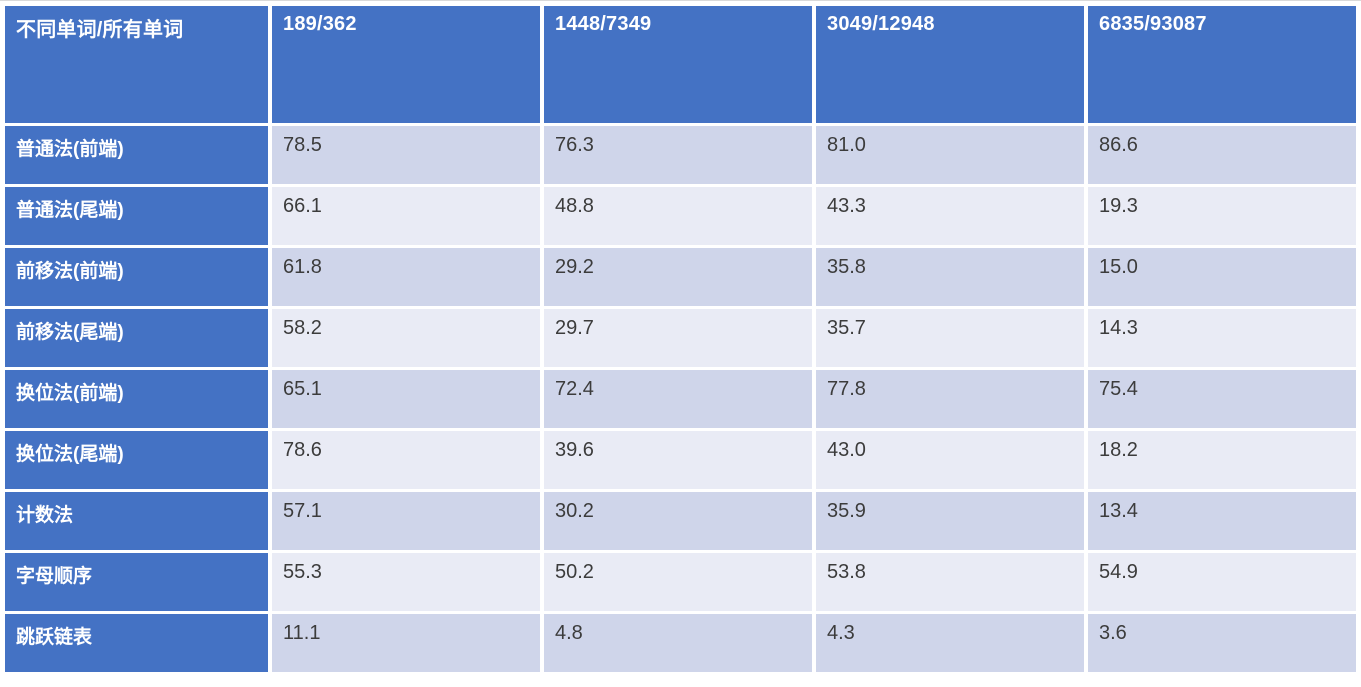 This screenshot has height=687, width=1361. What do you see at coordinates (136, 582) in the screenshot?
I see `row-label-cell: 字母顺序` at bounding box center [136, 582].